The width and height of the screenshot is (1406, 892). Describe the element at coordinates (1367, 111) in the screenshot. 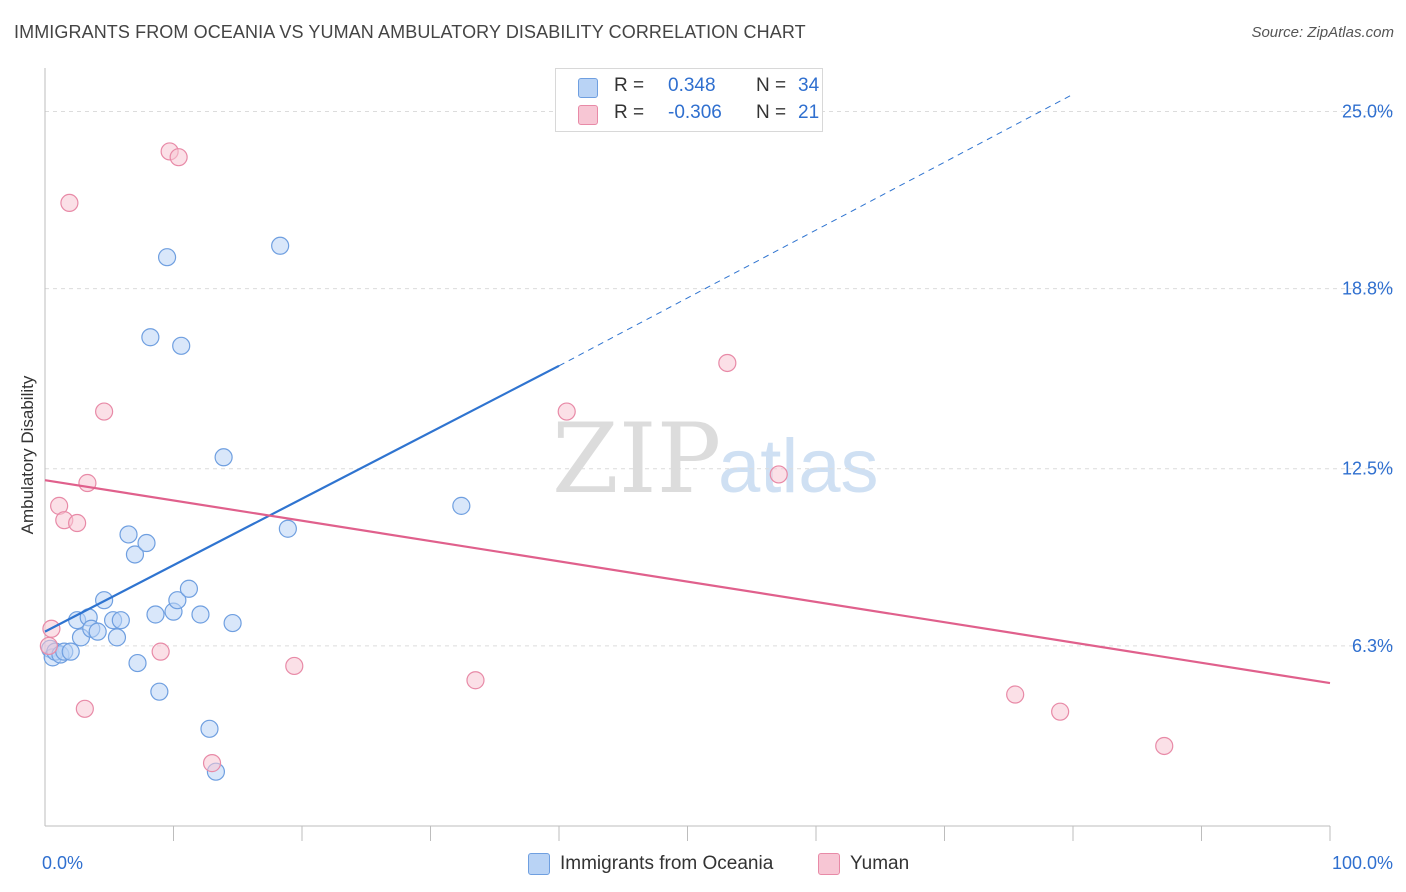

I see `y-tick-label: 25.0%` at that location.